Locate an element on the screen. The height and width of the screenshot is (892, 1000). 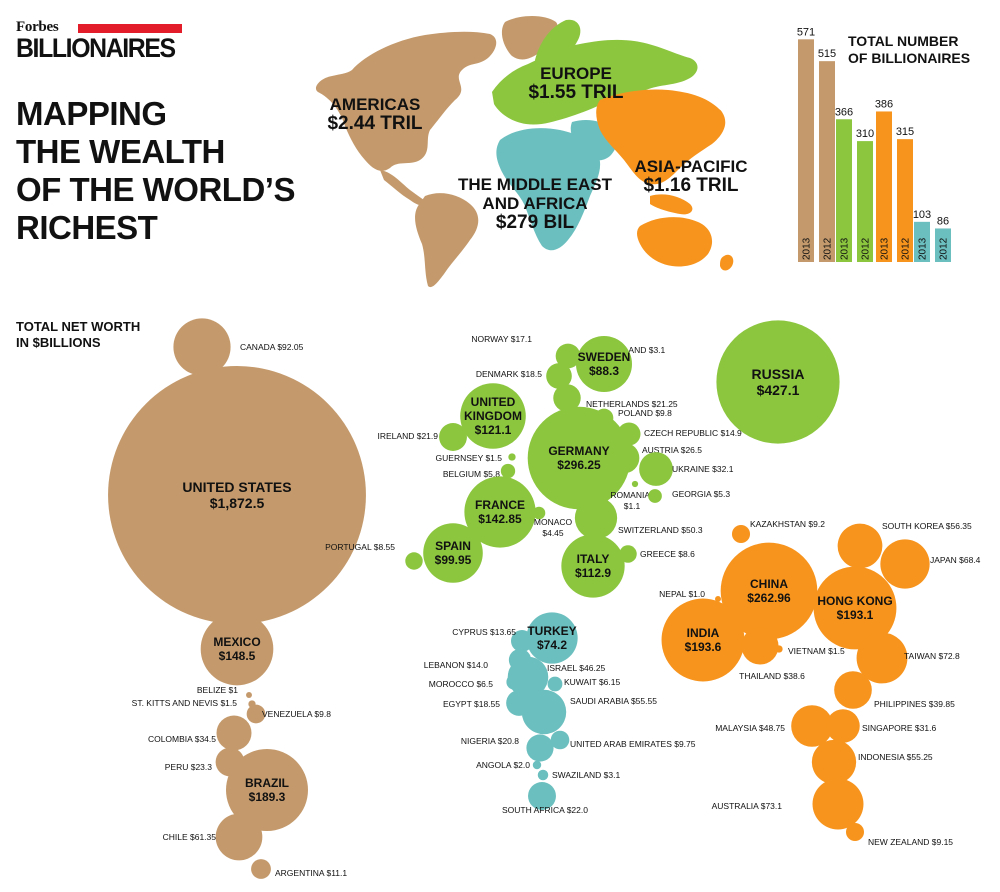
region-name-americas: AMERICAS is located at coordinates (375, 104).